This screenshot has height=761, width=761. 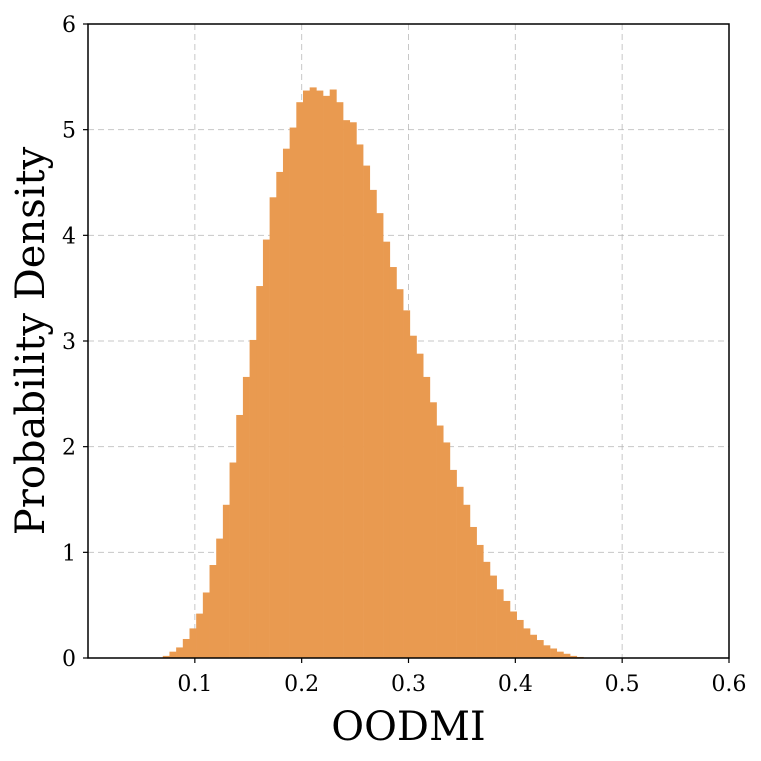 What do you see at coordinates (194, 684) in the screenshot?
I see `x-tick-label: 0.1` at bounding box center [194, 684].